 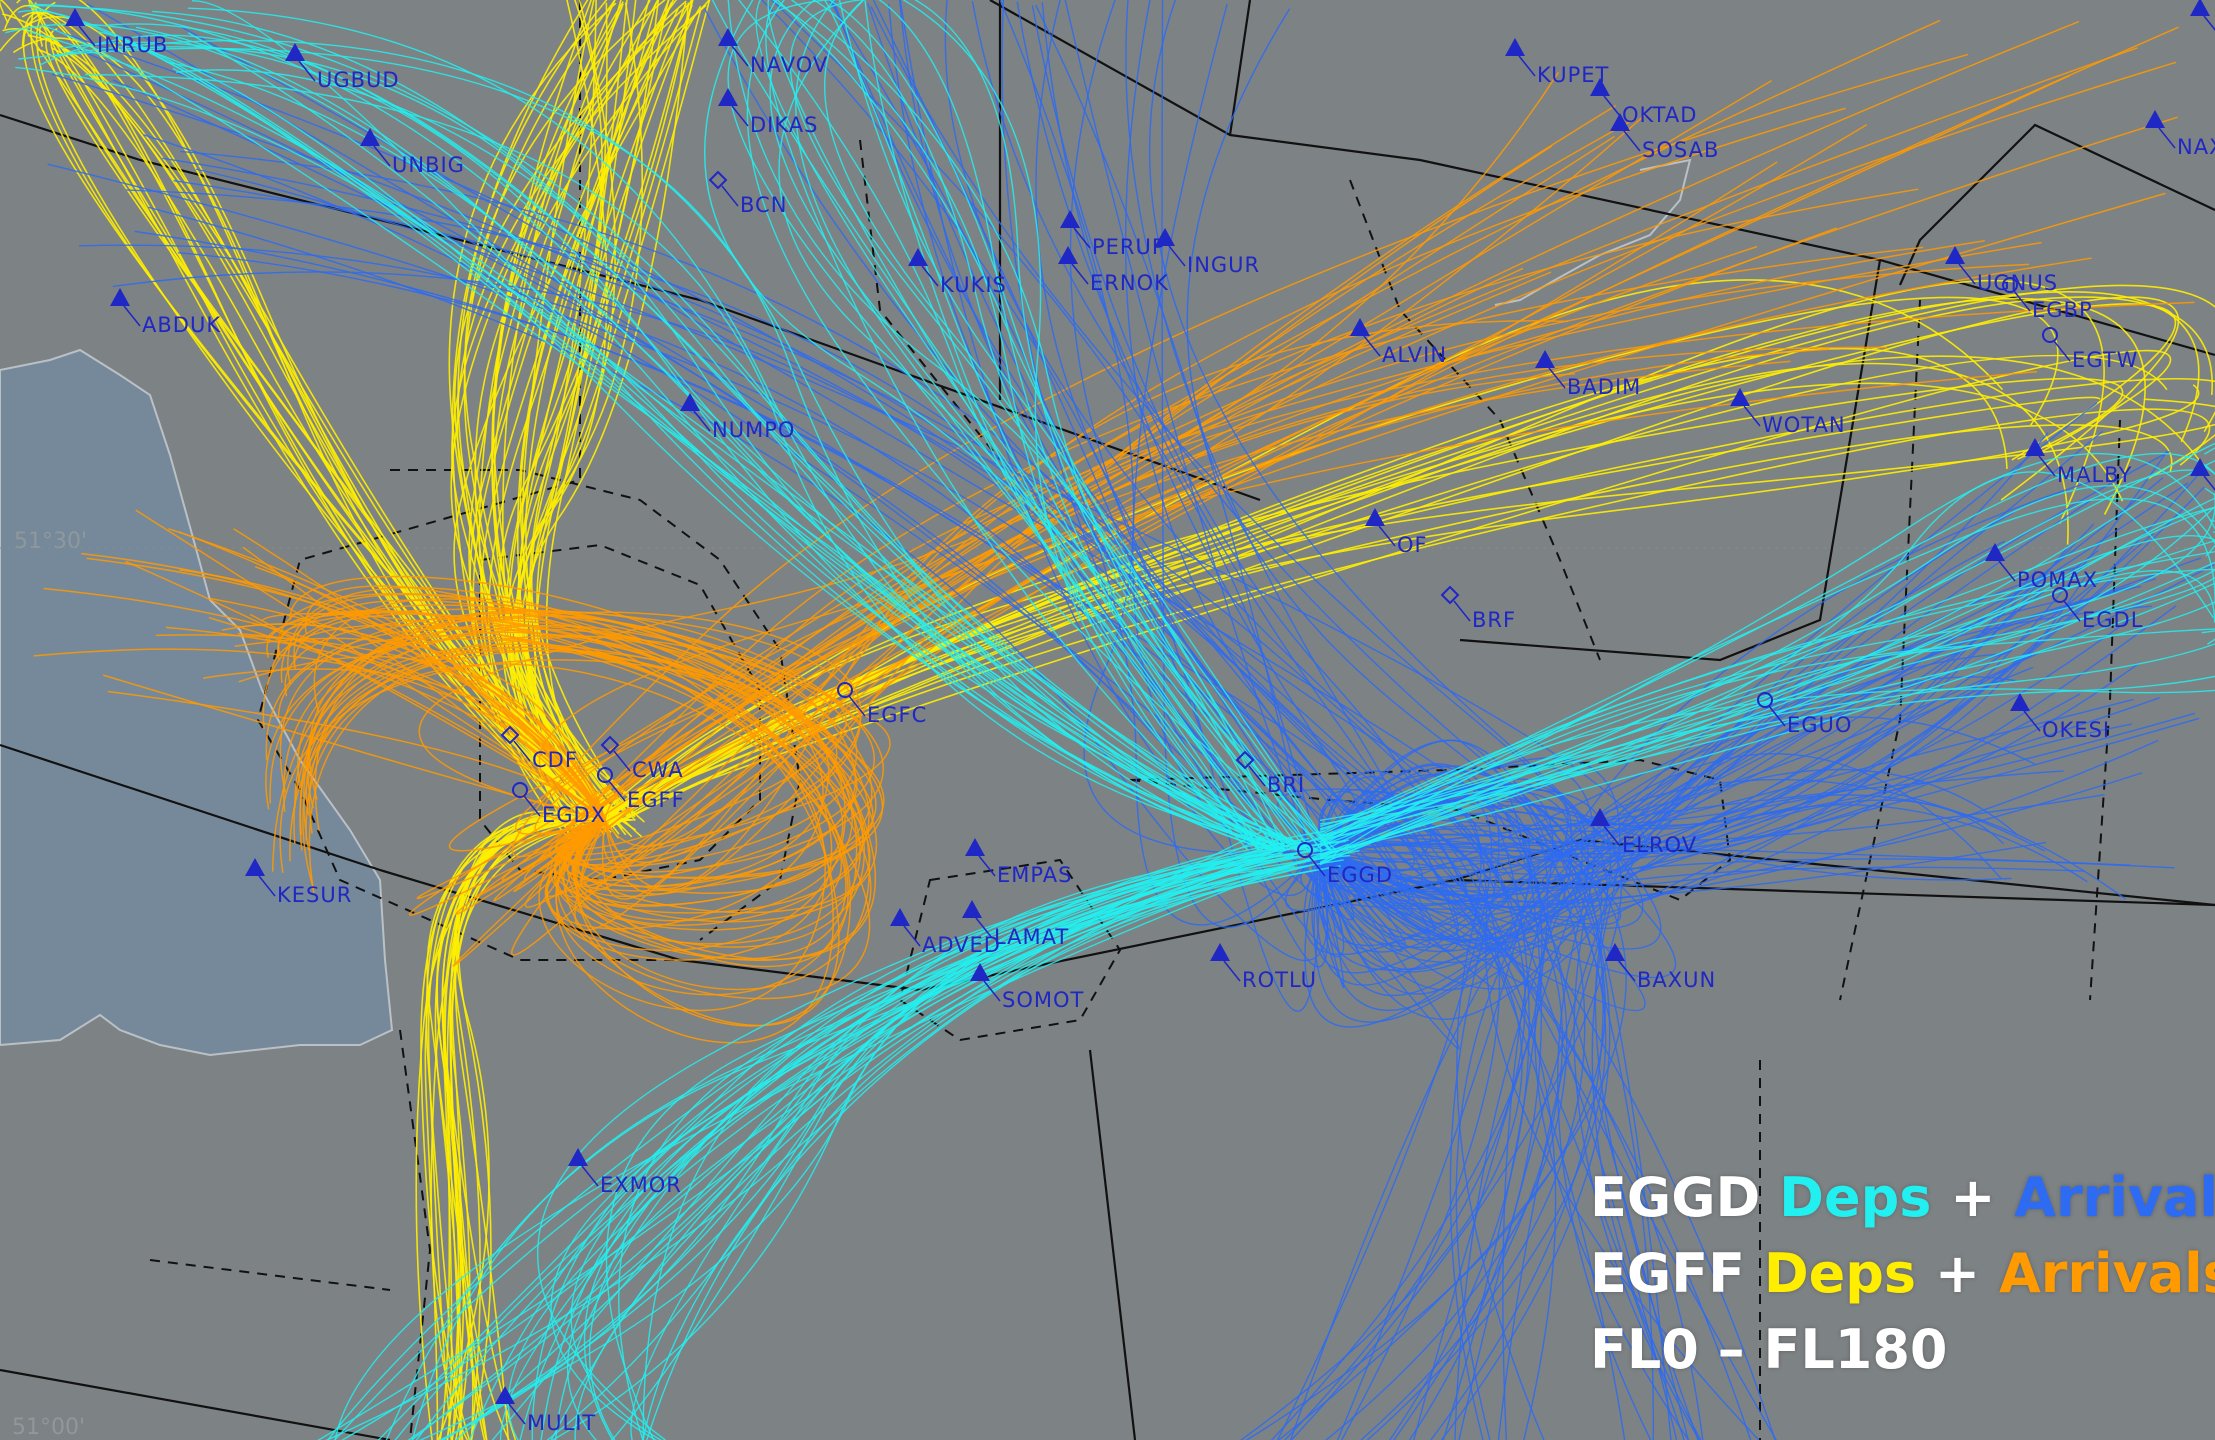 What do you see at coordinates (415, 1234) in the screenshot?
I see `airspace-dashed-line` at bounding box center [415, 1234].